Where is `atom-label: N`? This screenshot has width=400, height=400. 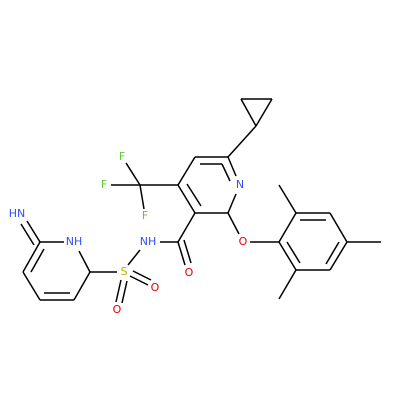
atom-label: N is located at coordinates (240, 184).